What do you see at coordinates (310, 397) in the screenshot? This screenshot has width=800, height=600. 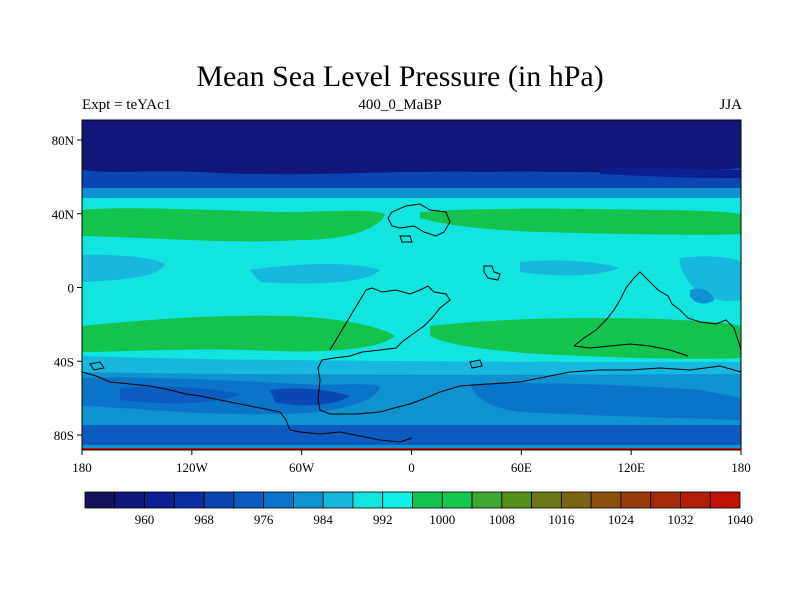 I see `south-trough-core` at bounding box center [310, 397].